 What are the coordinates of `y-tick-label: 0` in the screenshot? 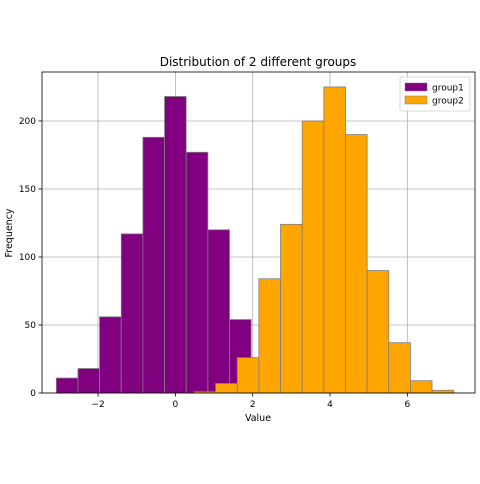 It's located at (33, 394).